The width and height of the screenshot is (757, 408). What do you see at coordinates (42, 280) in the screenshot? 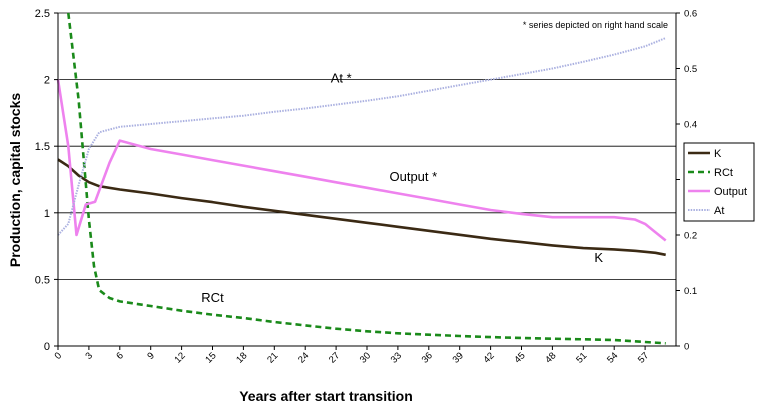
I see `y-left-tick-label: 0.5` at bounding box center [42, 280].